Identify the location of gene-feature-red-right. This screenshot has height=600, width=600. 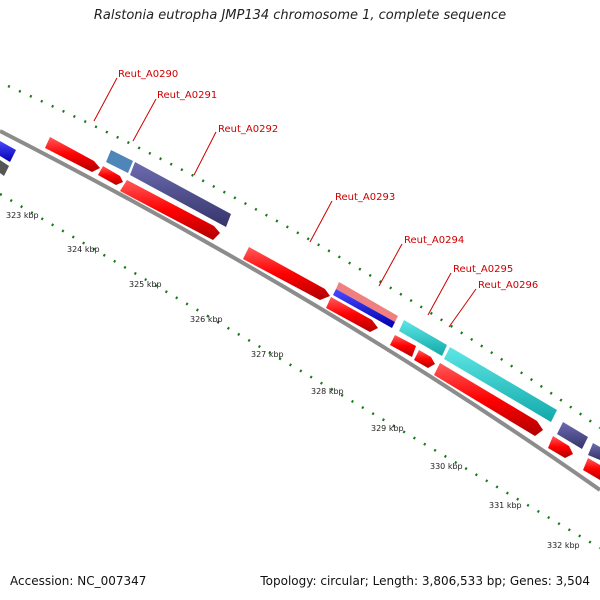
(560, 447).